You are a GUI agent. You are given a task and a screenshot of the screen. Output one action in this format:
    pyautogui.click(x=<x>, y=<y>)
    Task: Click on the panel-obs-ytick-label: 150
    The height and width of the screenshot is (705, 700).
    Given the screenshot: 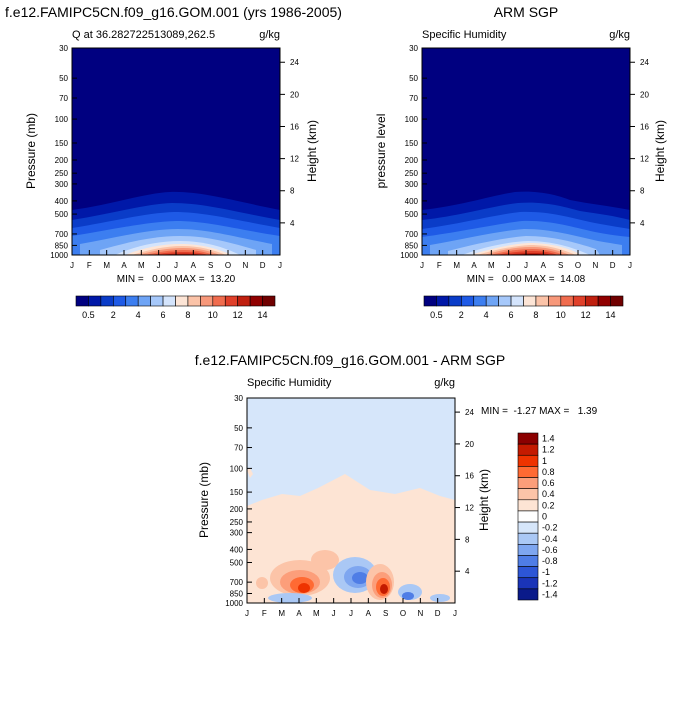 What is the action you would take?
    pyautogui.click(x=412, y=143)
    